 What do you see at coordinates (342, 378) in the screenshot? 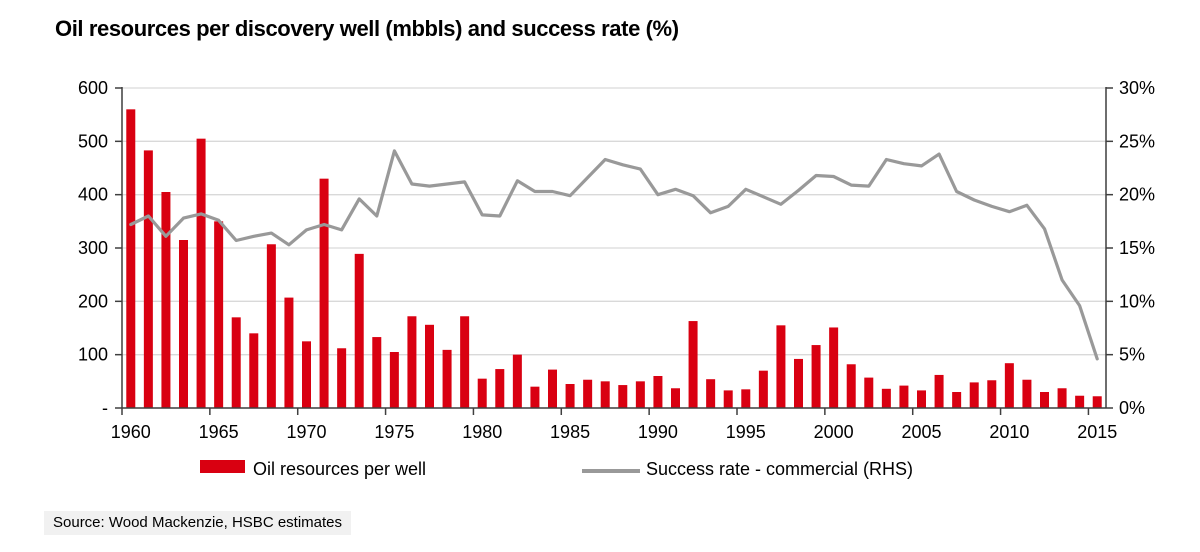
I see `bar-1972` at bounding box center [342, 378].